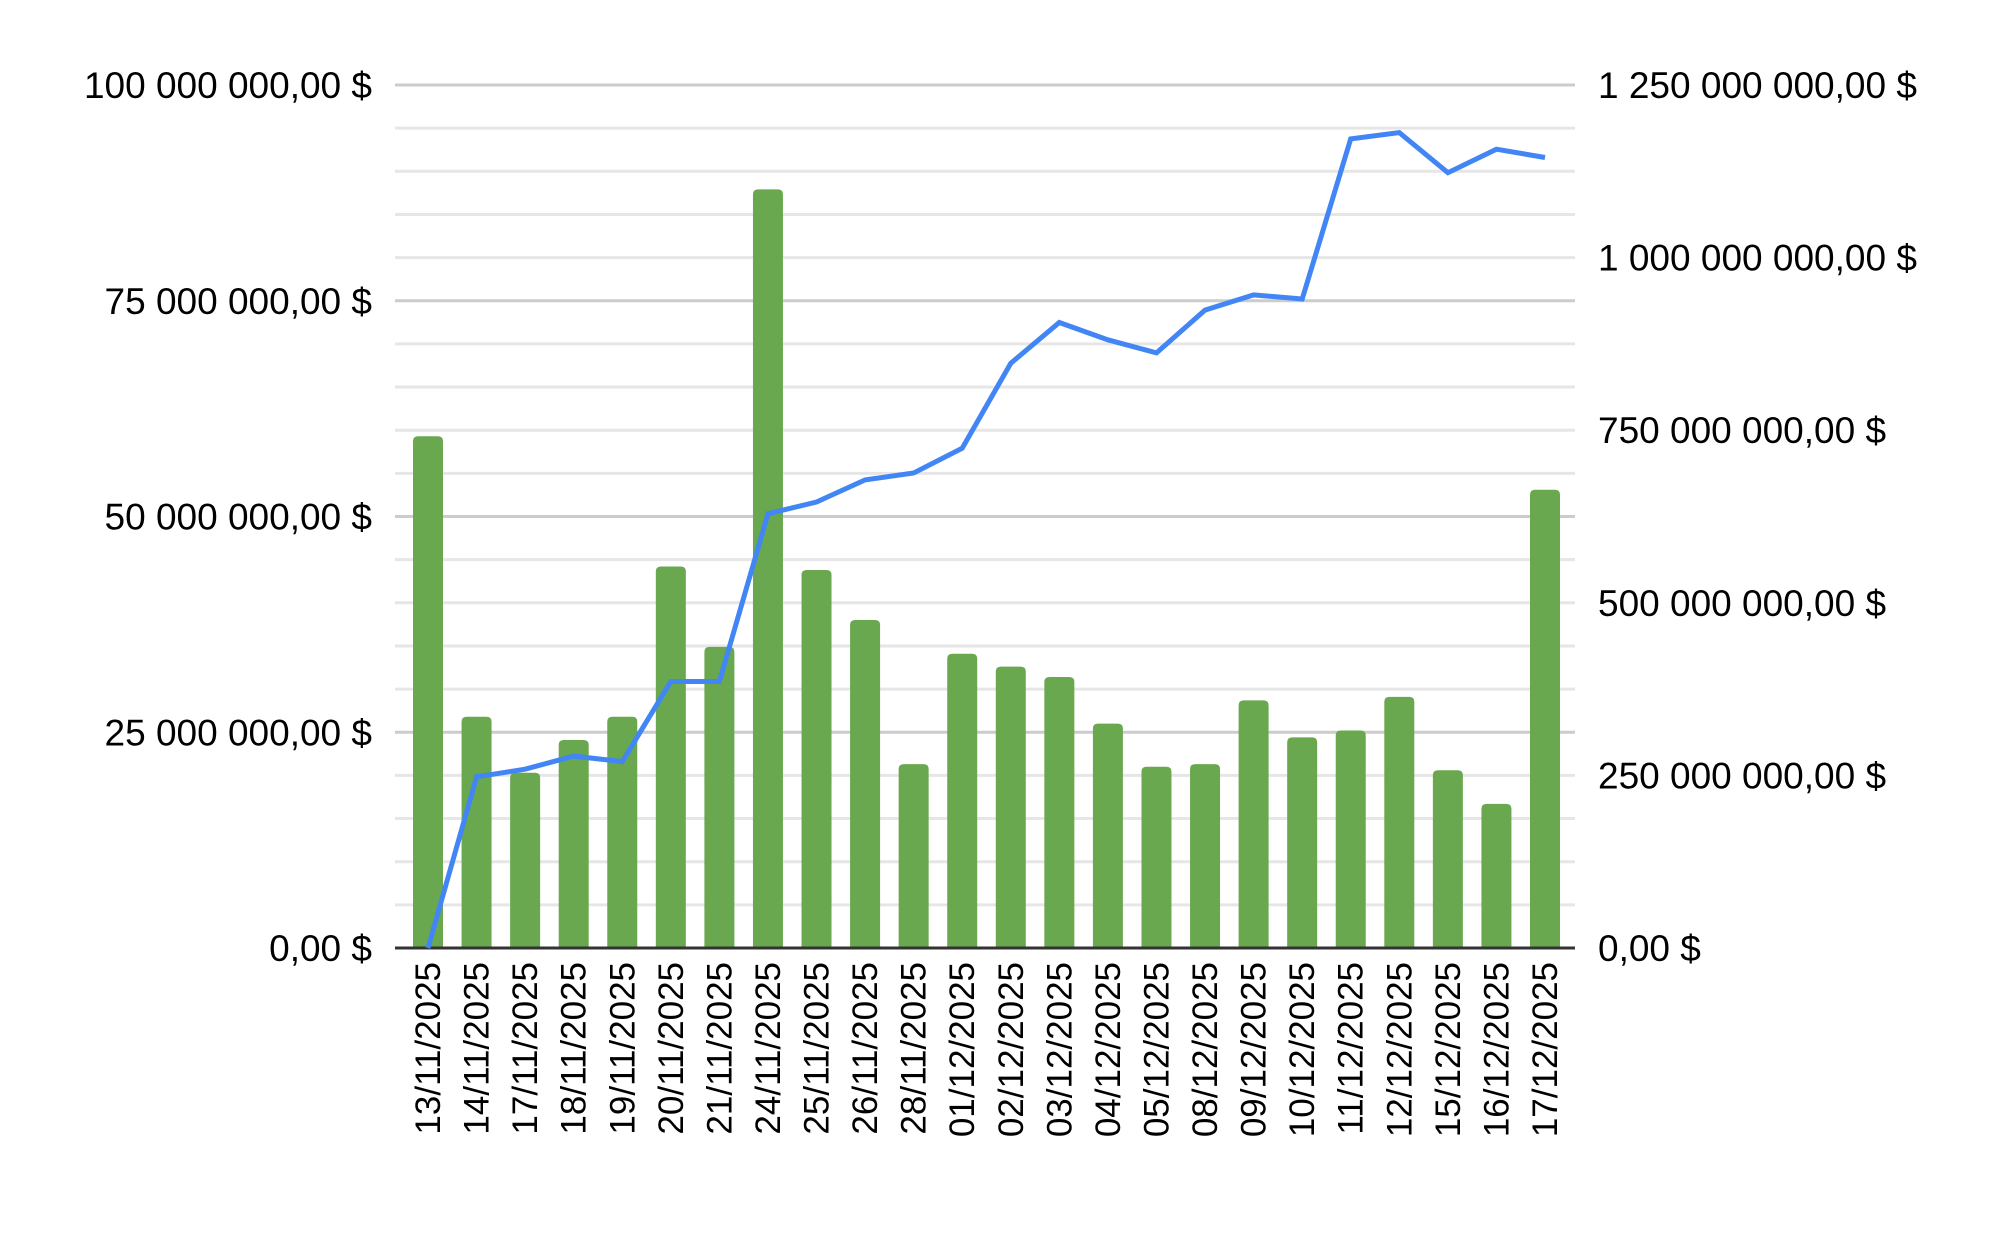 Image resolution: width=2000 pixels, height=1237 pixels. I want to click on left-y-tick-label: 75 000 000,00 $, so click(238, 301).